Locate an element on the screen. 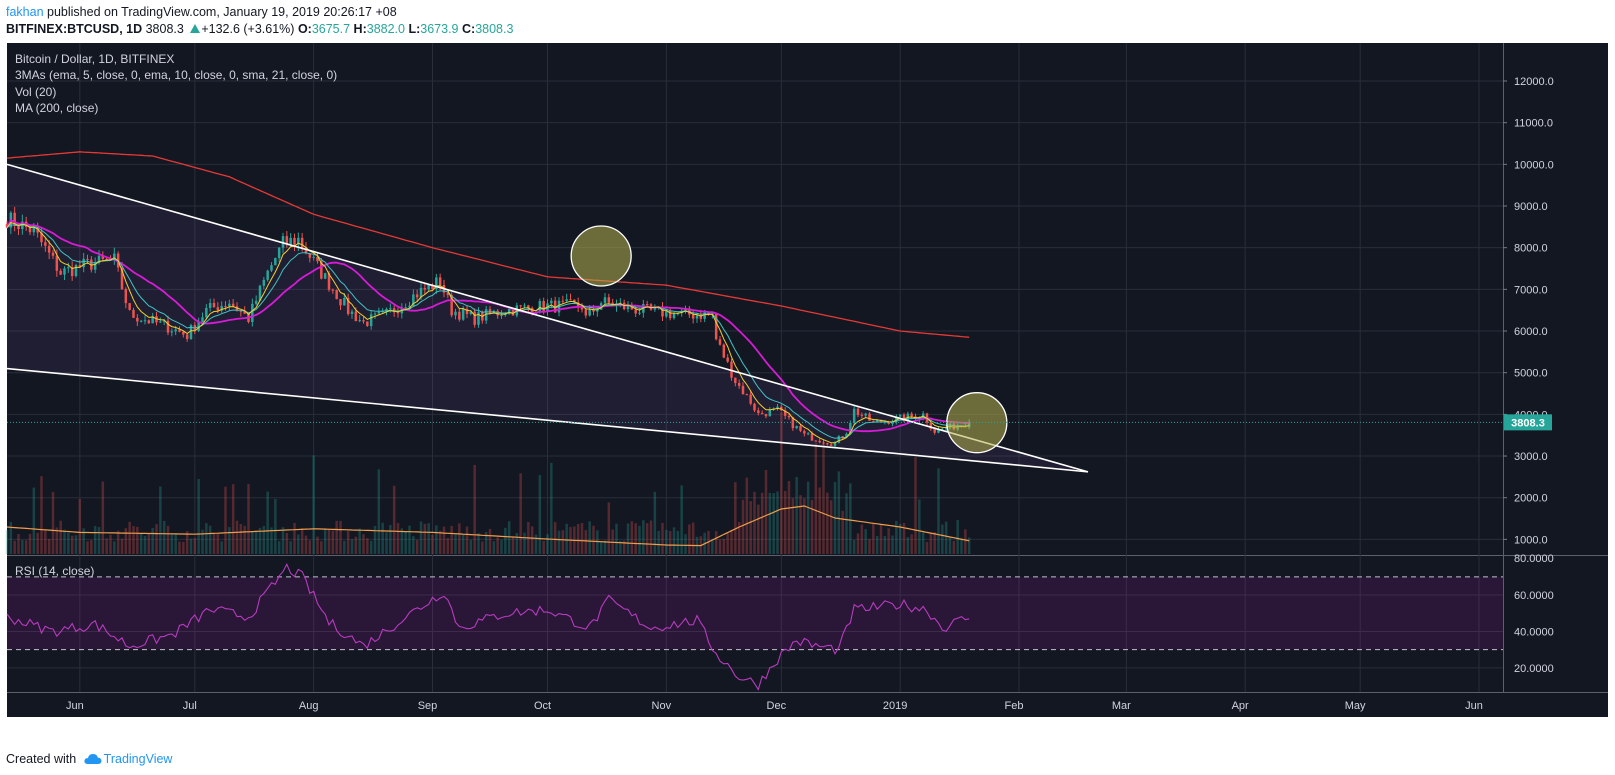 The image size is (1615, 775). tradingview-link: TradingView is located at coordinates (138, 759).